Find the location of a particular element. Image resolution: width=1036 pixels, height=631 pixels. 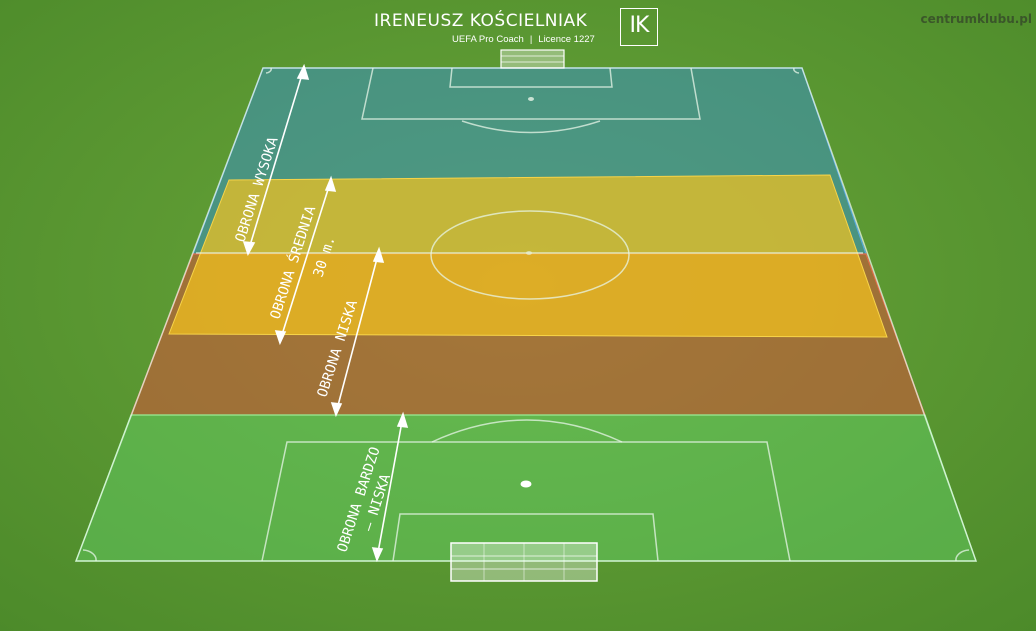

arrow-very-low-defence is located at coordinates (390, 487).